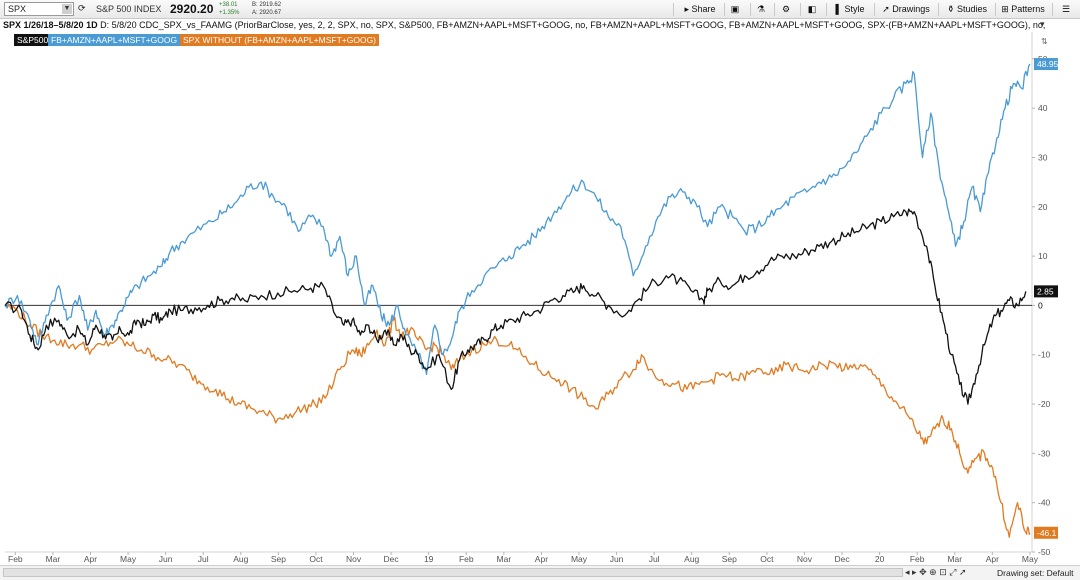 The width and height of the screenshot is (1080, 580). I want to click on pointer-icon: ➚, so click(963, 572).